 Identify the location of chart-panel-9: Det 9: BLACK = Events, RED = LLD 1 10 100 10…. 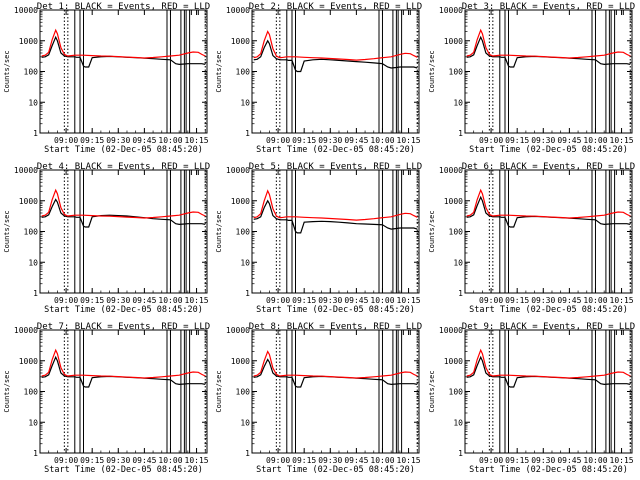
(531, 398).